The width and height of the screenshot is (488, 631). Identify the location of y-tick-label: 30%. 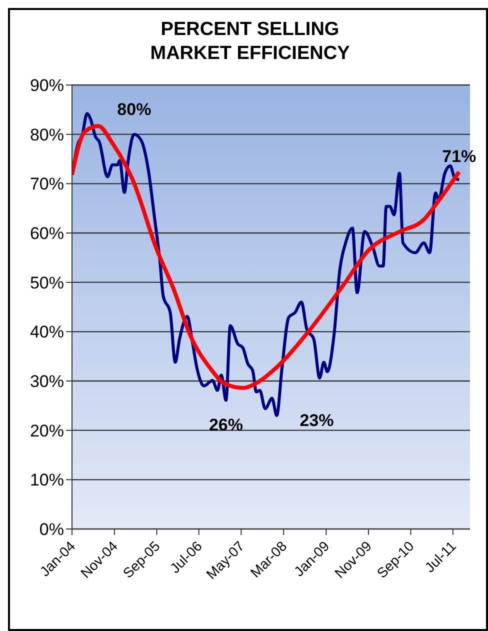
(47, 382).